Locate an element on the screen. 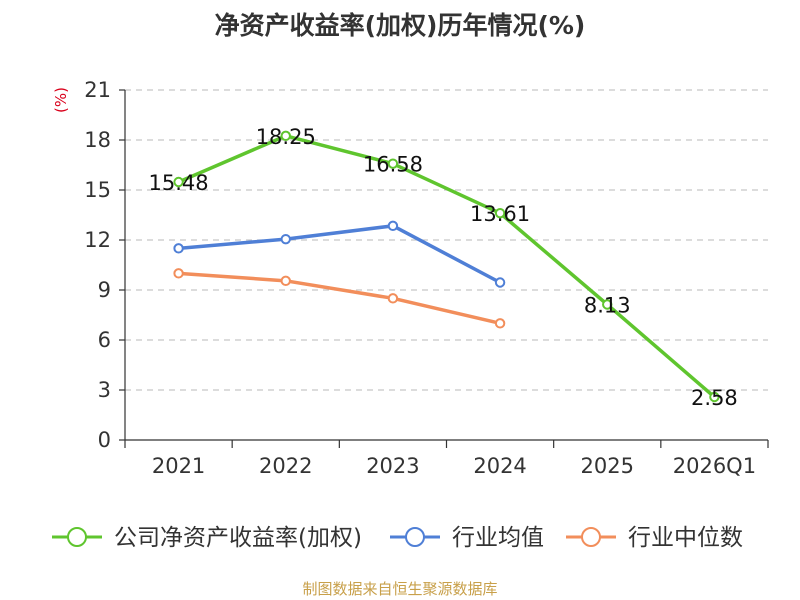 This screenshot has height=600, width=800. legend-label: 行业中位数 is located at coordinates (685, 538).